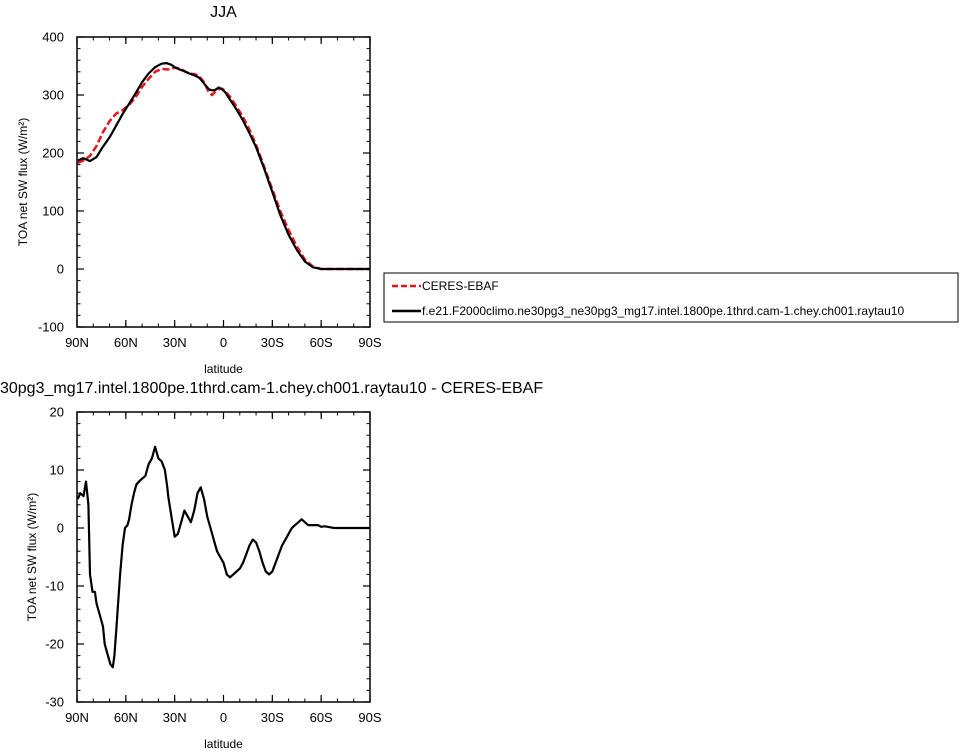 The image size is (962, 754). I want to click on bottom-y-tick-label: 0, so click(60, 528).